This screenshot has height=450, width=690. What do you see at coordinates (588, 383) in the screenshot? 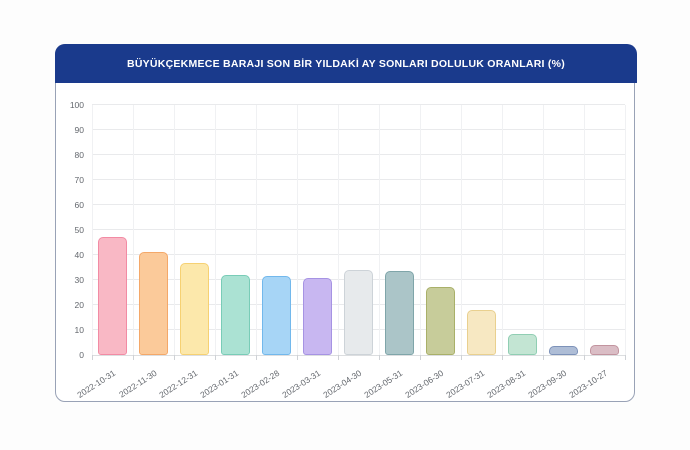
I see `x-axis-tick-label: 2023-10-27` at bounding box center [588, 383].